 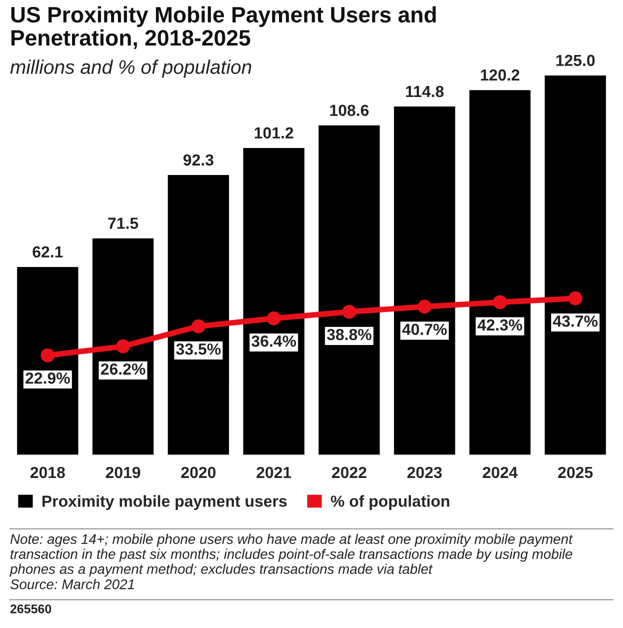 I want to click on data-label: 125.0, so click(x=575, y=60).